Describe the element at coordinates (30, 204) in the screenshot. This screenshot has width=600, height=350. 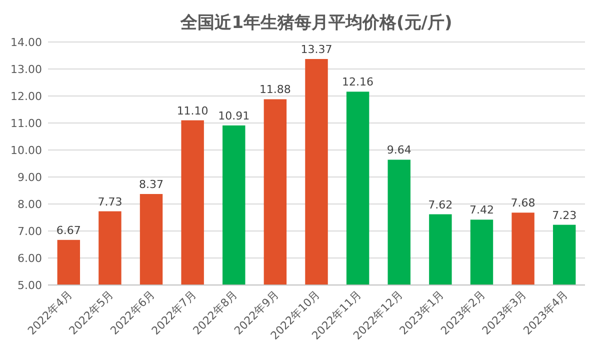
I see `ytick: 8.00` at that location.